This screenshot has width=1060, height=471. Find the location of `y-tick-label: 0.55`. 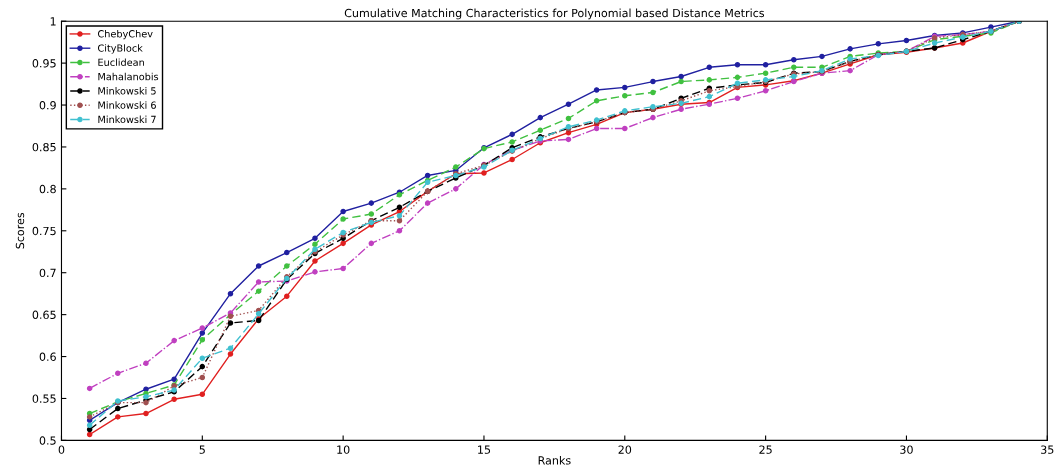

y-tick-label: 0.55 is located at coordinates (44, 398).